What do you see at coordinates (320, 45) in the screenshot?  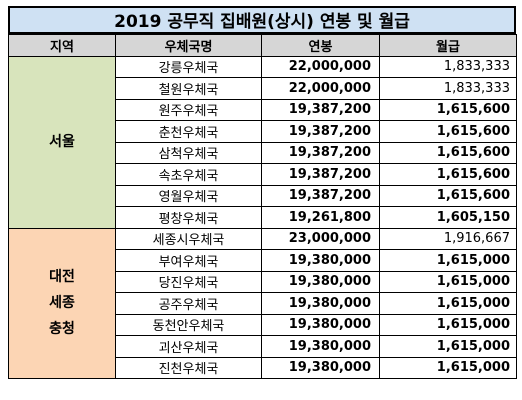 I see `header-salary: 연봉` at bounding box center [320, 45].